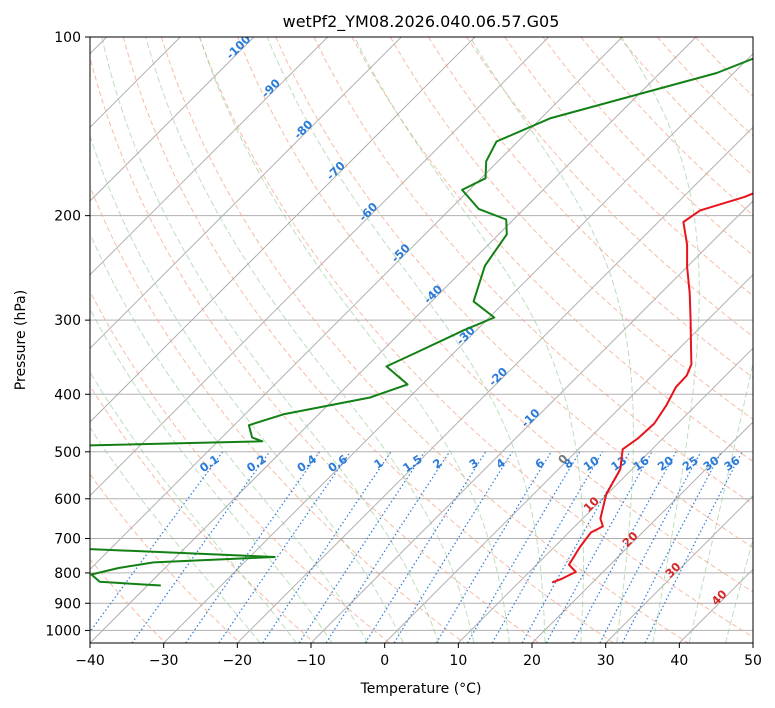 Image resolution: width=775 pixels, height=708 pixels. I want to click on y-tick-label: 600, so click(67, 500).